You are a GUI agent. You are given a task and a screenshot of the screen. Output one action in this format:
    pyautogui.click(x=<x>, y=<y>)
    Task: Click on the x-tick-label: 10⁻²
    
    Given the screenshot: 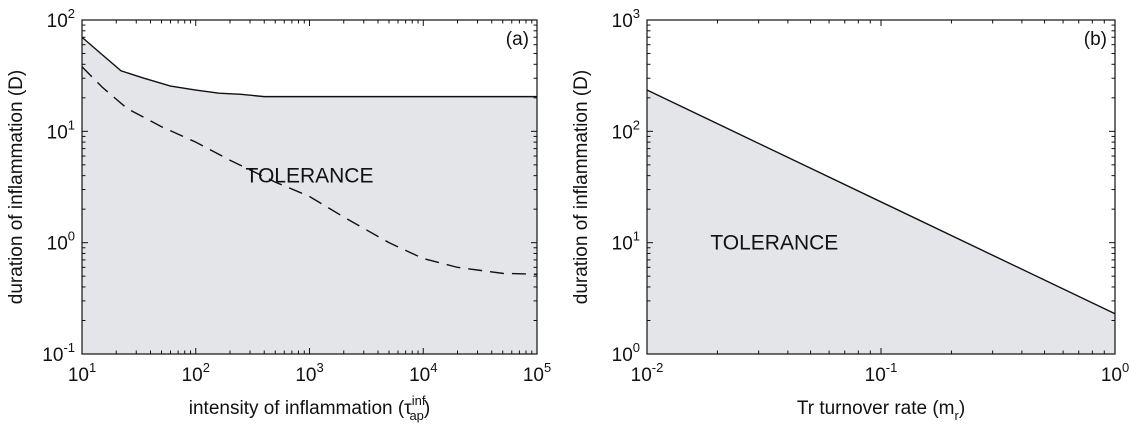 What is the action you would take?
    pyautogui.click(x=647, y=373)
    